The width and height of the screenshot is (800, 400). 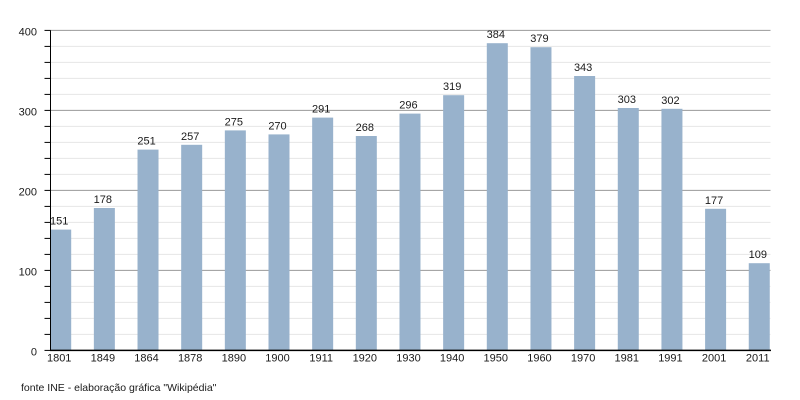 What do you see at coordinates (714, 359) in the screenshot?
I see `svg-text: 2001` at bounding box center [714, 359].